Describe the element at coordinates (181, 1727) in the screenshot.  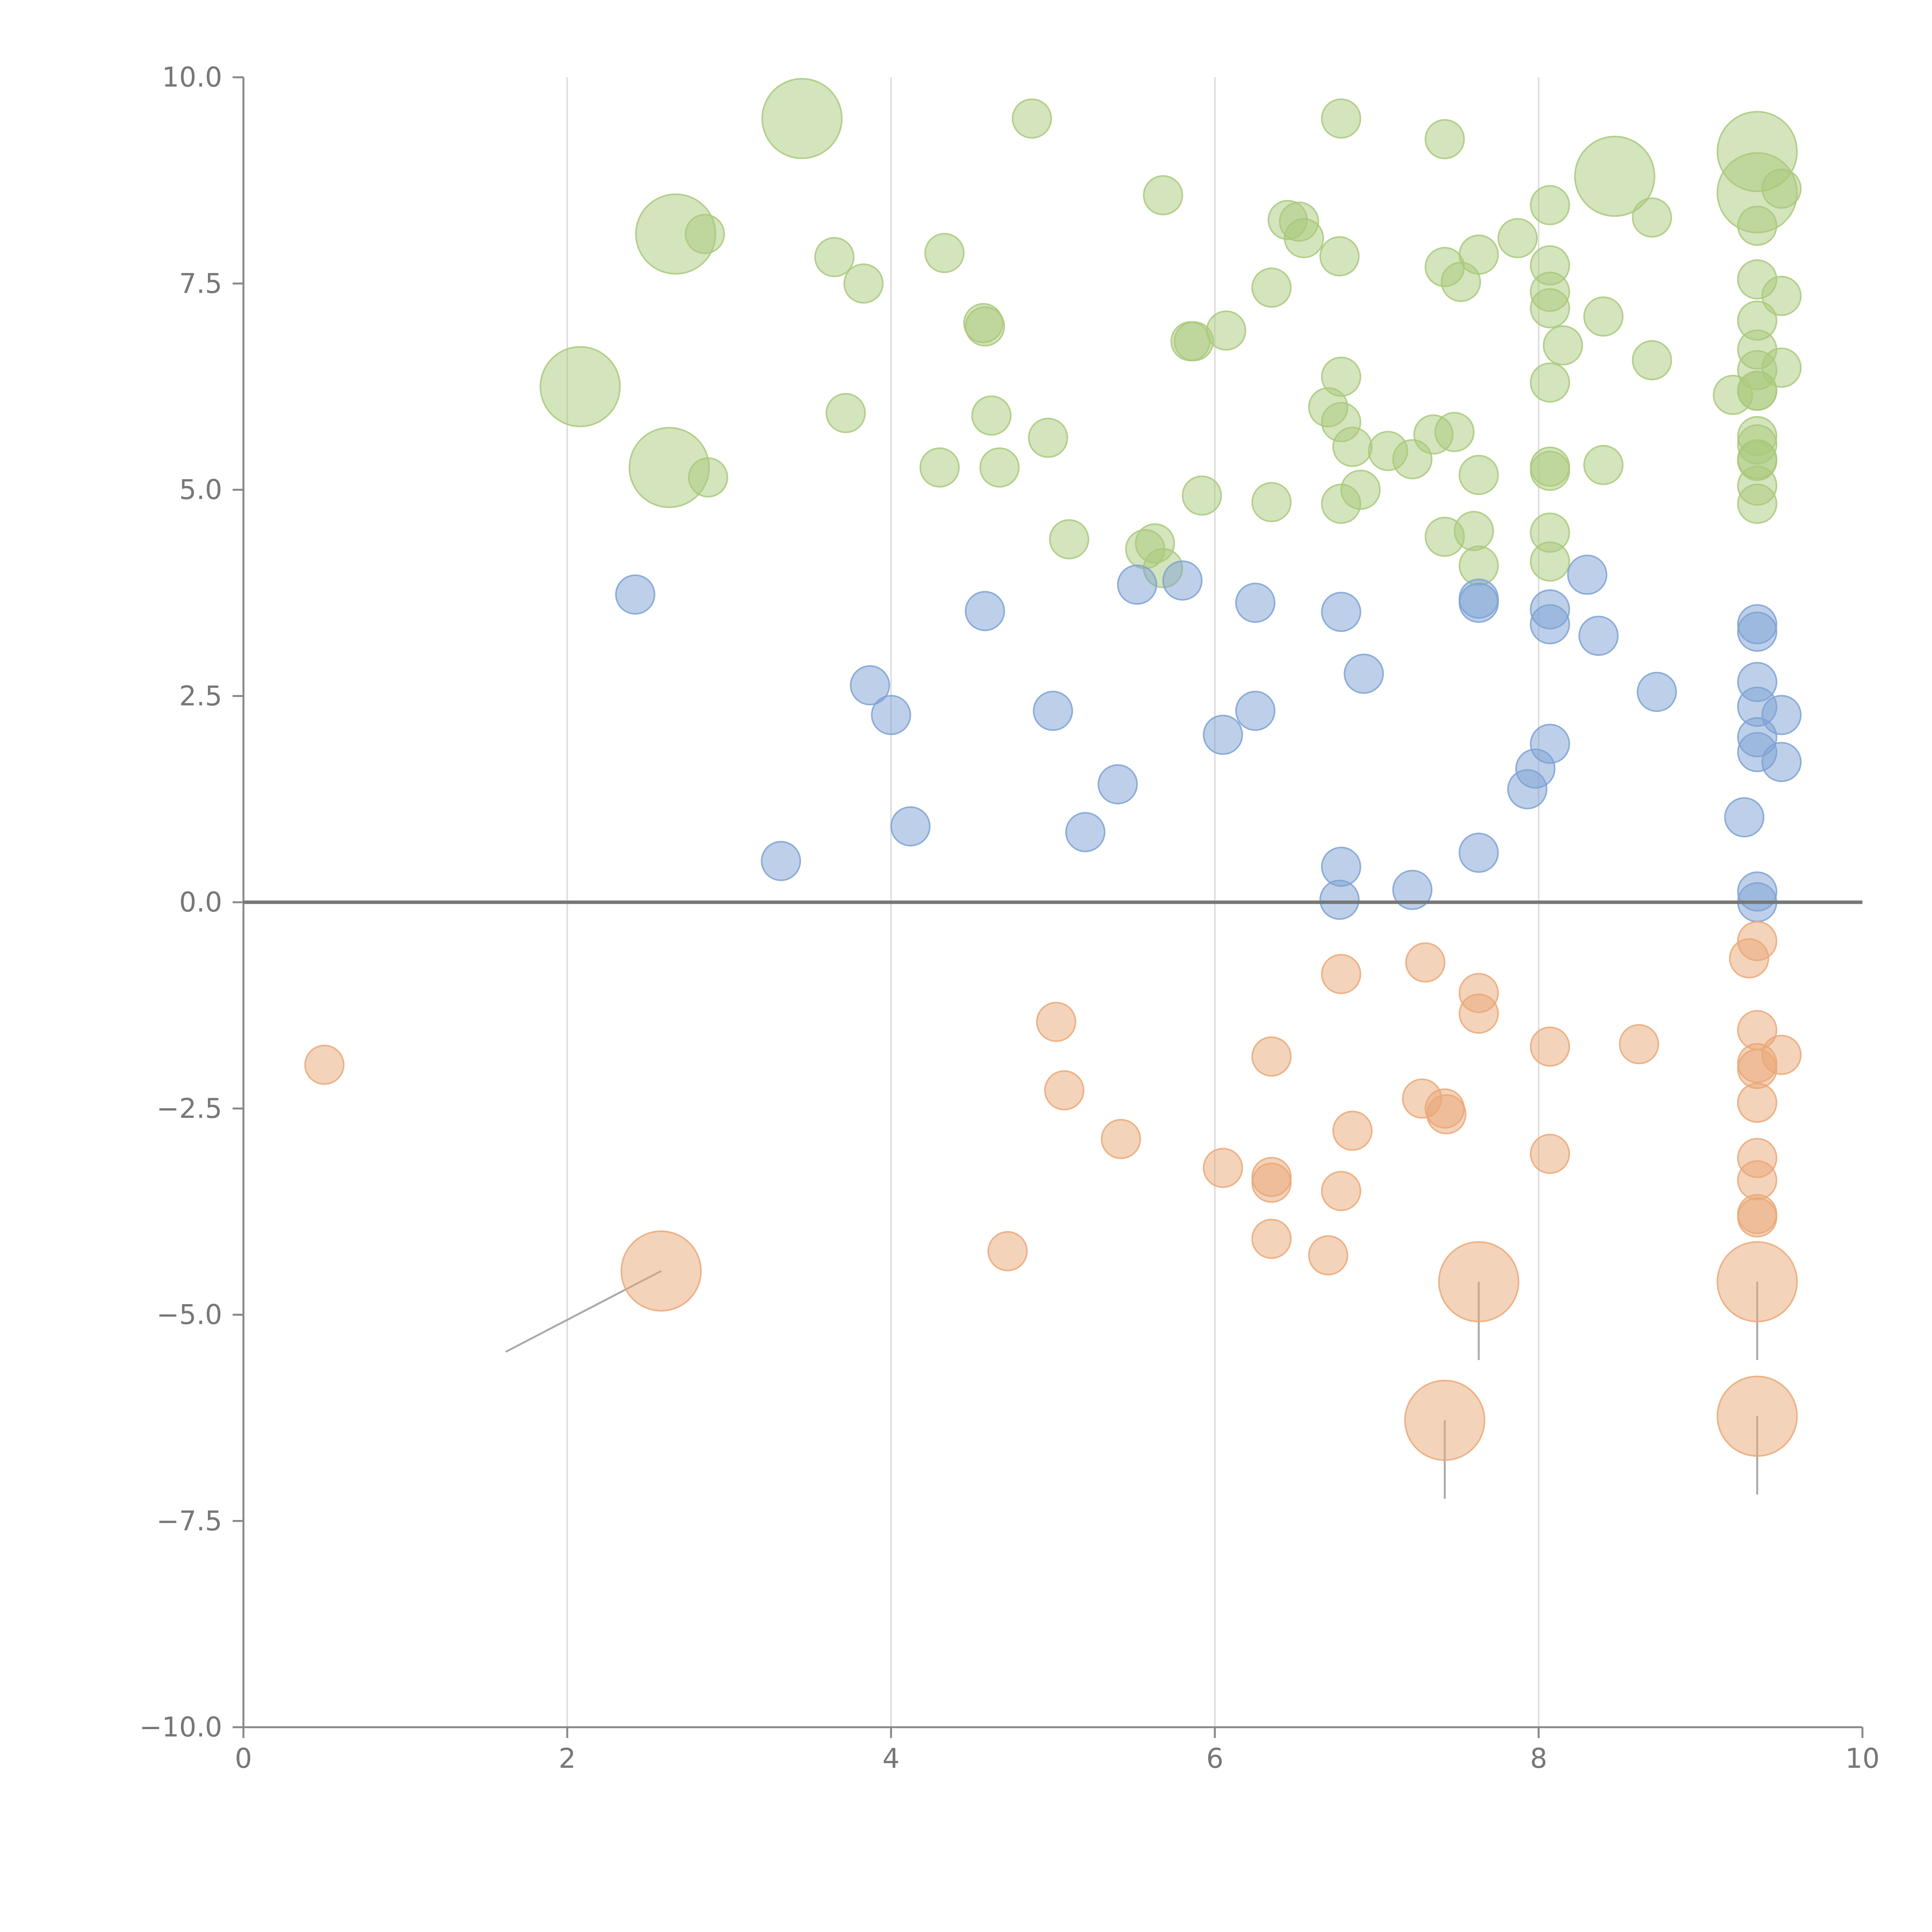
I see `y-tick-label: −10.0` at that location.